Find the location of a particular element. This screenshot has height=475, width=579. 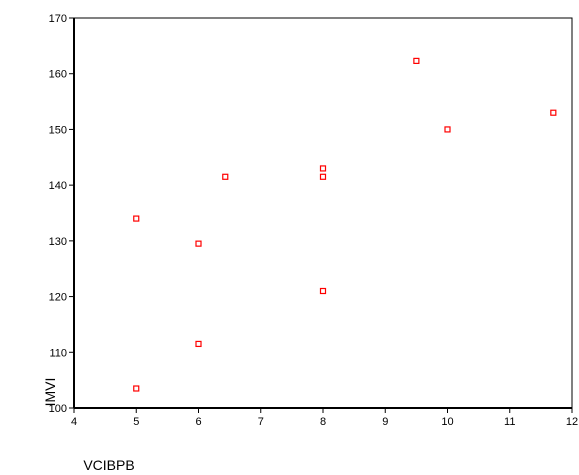

x-tick-label: 4 is located at coordinates (74, 422).